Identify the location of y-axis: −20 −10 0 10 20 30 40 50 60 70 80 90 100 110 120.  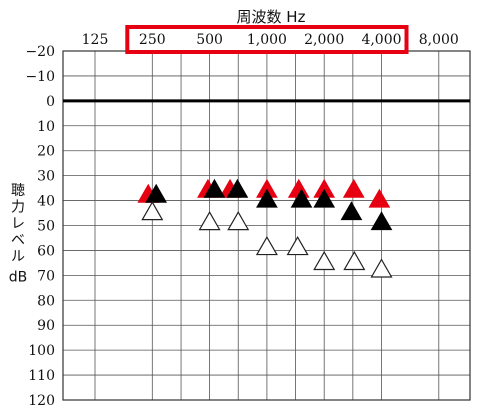
(40, 226).